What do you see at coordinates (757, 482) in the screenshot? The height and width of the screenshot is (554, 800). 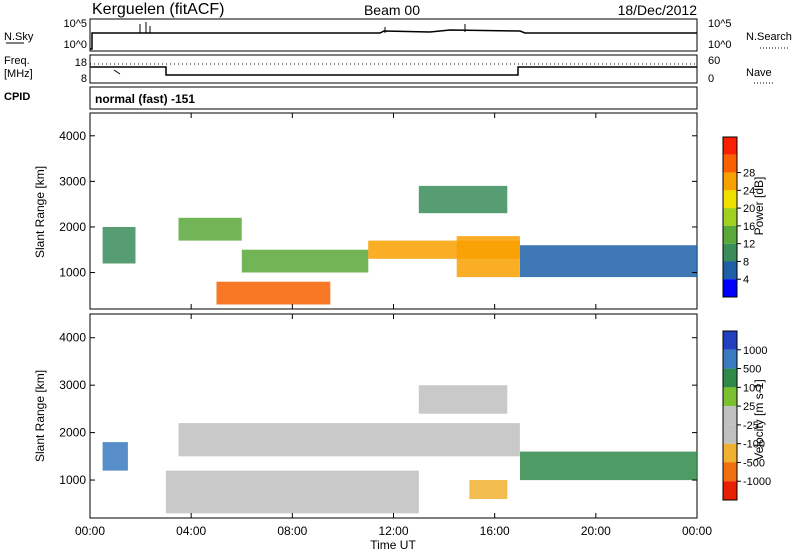 I see `colorbar-tick-label: -1000` at bounding box center [757, 482].